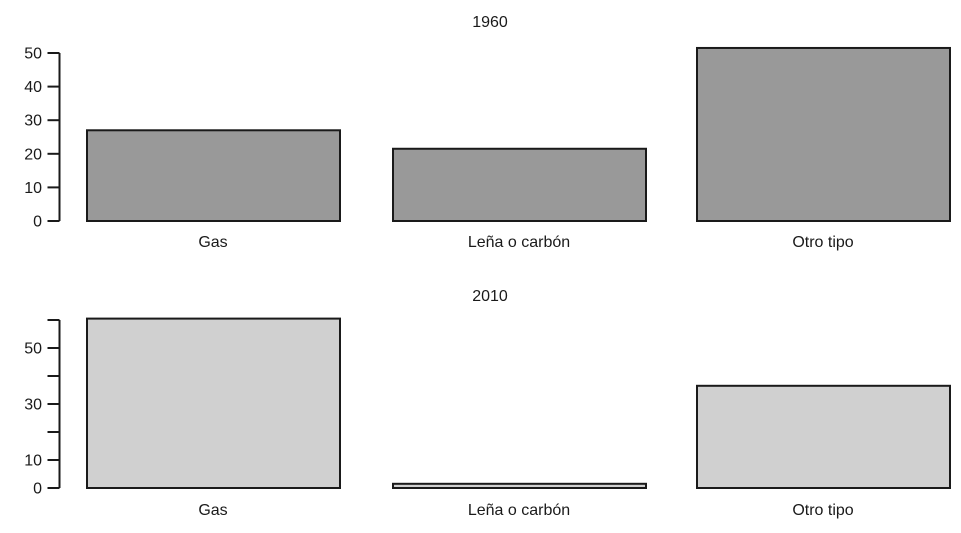  Describe the element at coordinates (33, 154) in the screenshot. I see `y-tick-label: 20` at that location.